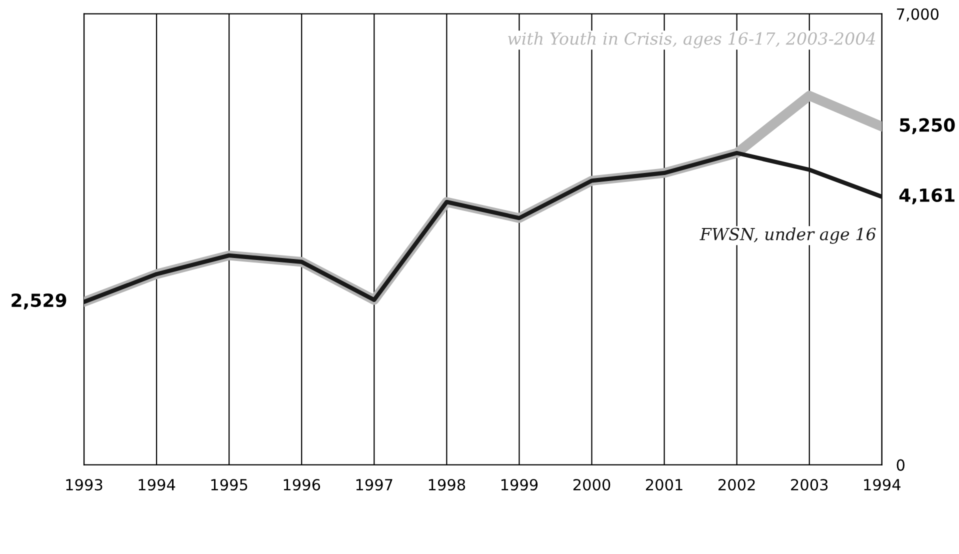  Describe the element at coordinates (374, 484) in the screenshot. I see `x-tick-label: 1997` at that location.